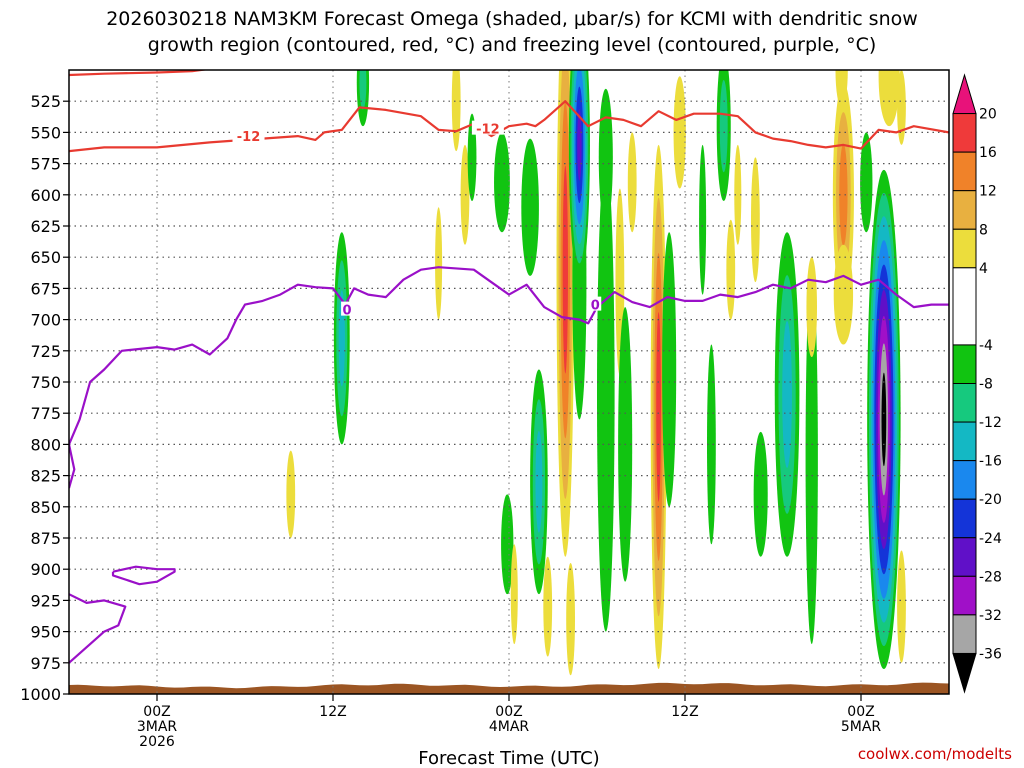 The height and width of the screenshot is (768, 1024). Describe the element at coordinates (45, 101) in the screenshot. I see `y-tick-label: 525` at that location.